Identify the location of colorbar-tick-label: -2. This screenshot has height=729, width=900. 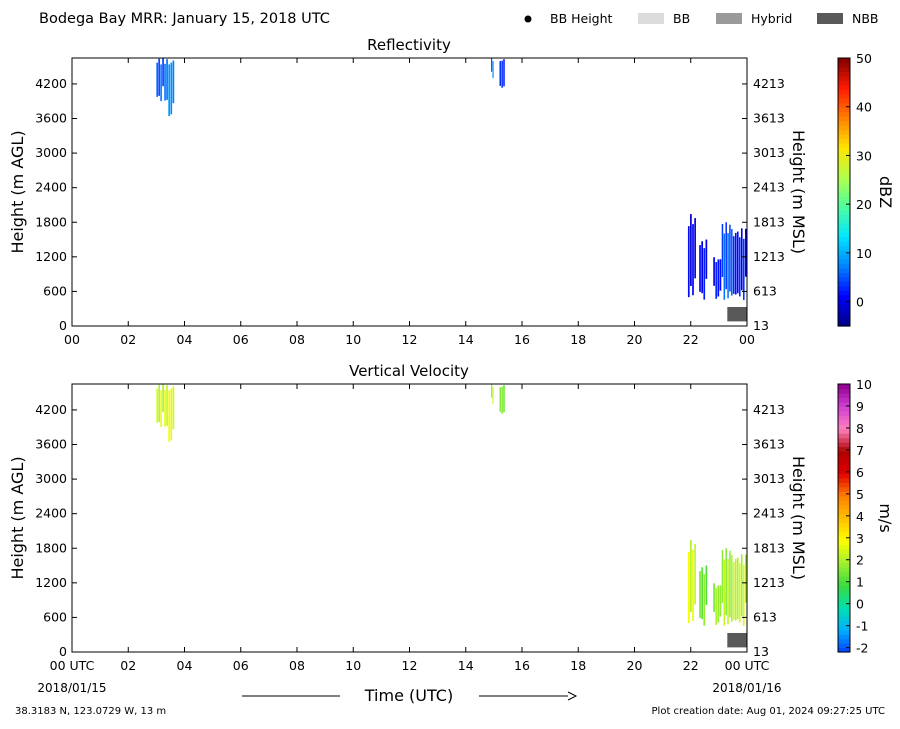
(862, 648).